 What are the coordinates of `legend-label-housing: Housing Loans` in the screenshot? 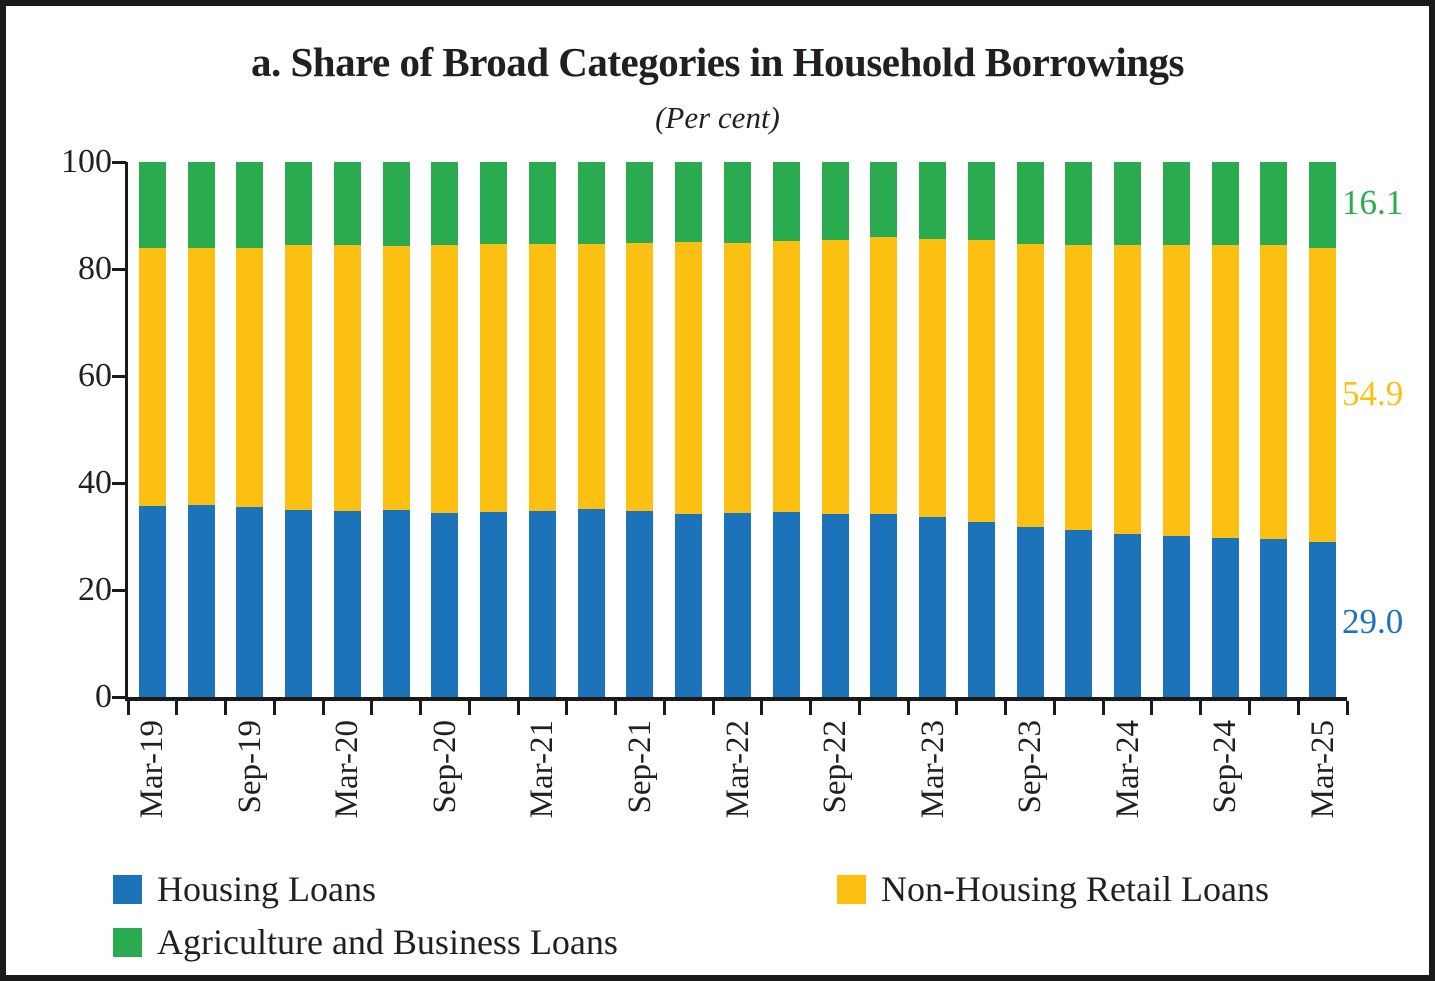 It's located at (266, 889).